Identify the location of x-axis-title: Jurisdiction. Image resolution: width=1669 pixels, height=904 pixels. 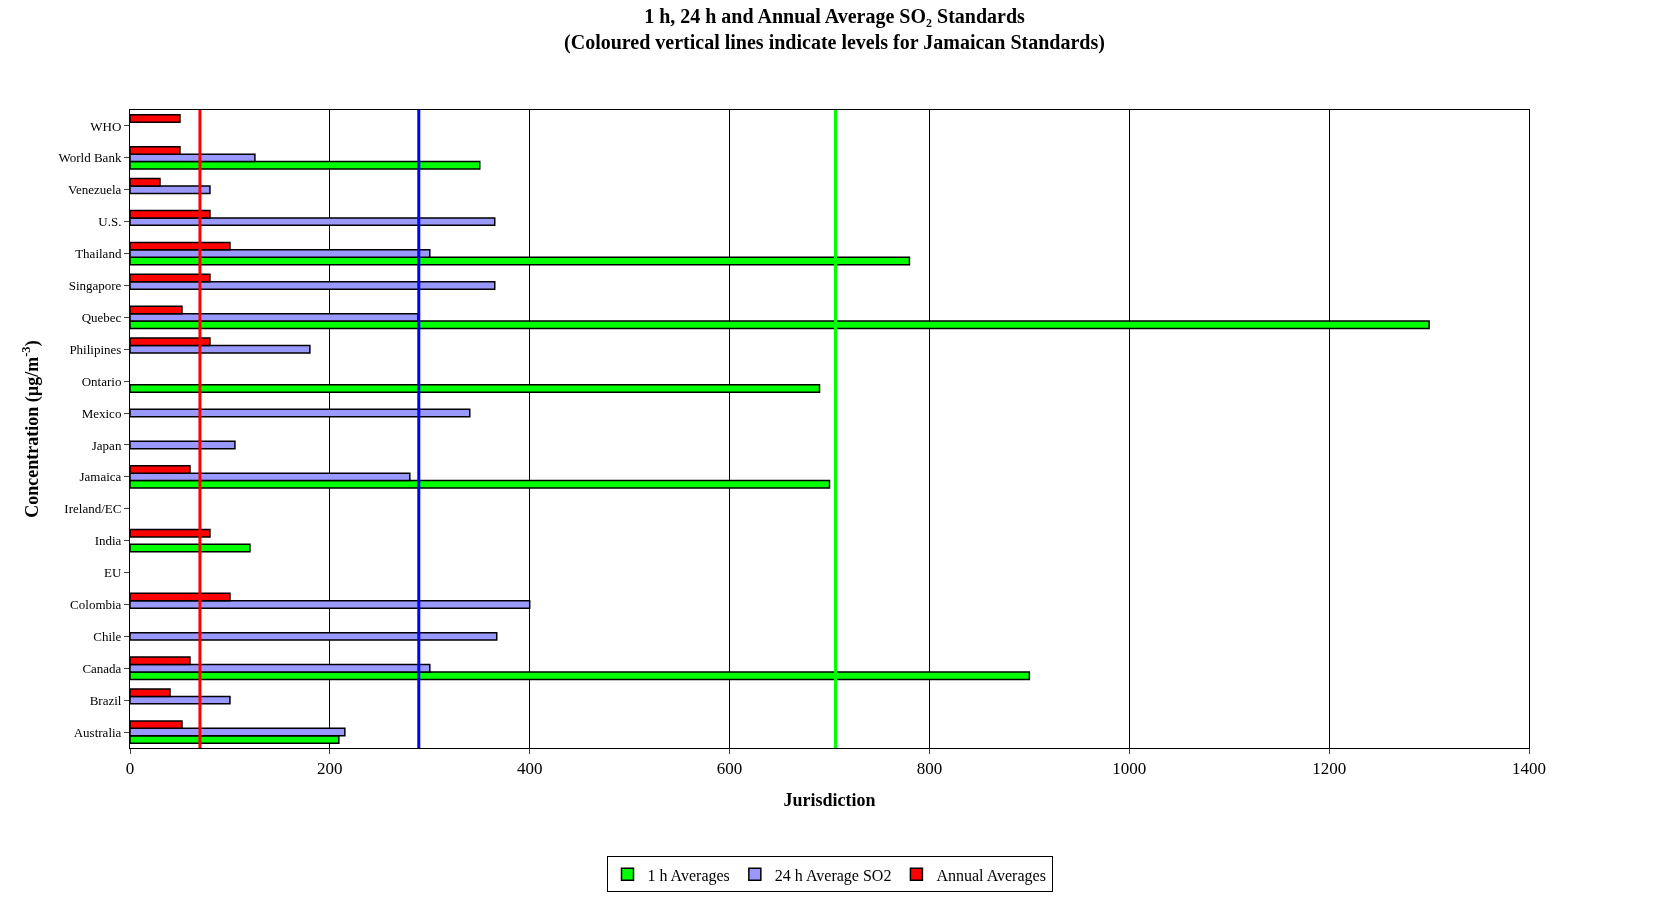
(829, 799).